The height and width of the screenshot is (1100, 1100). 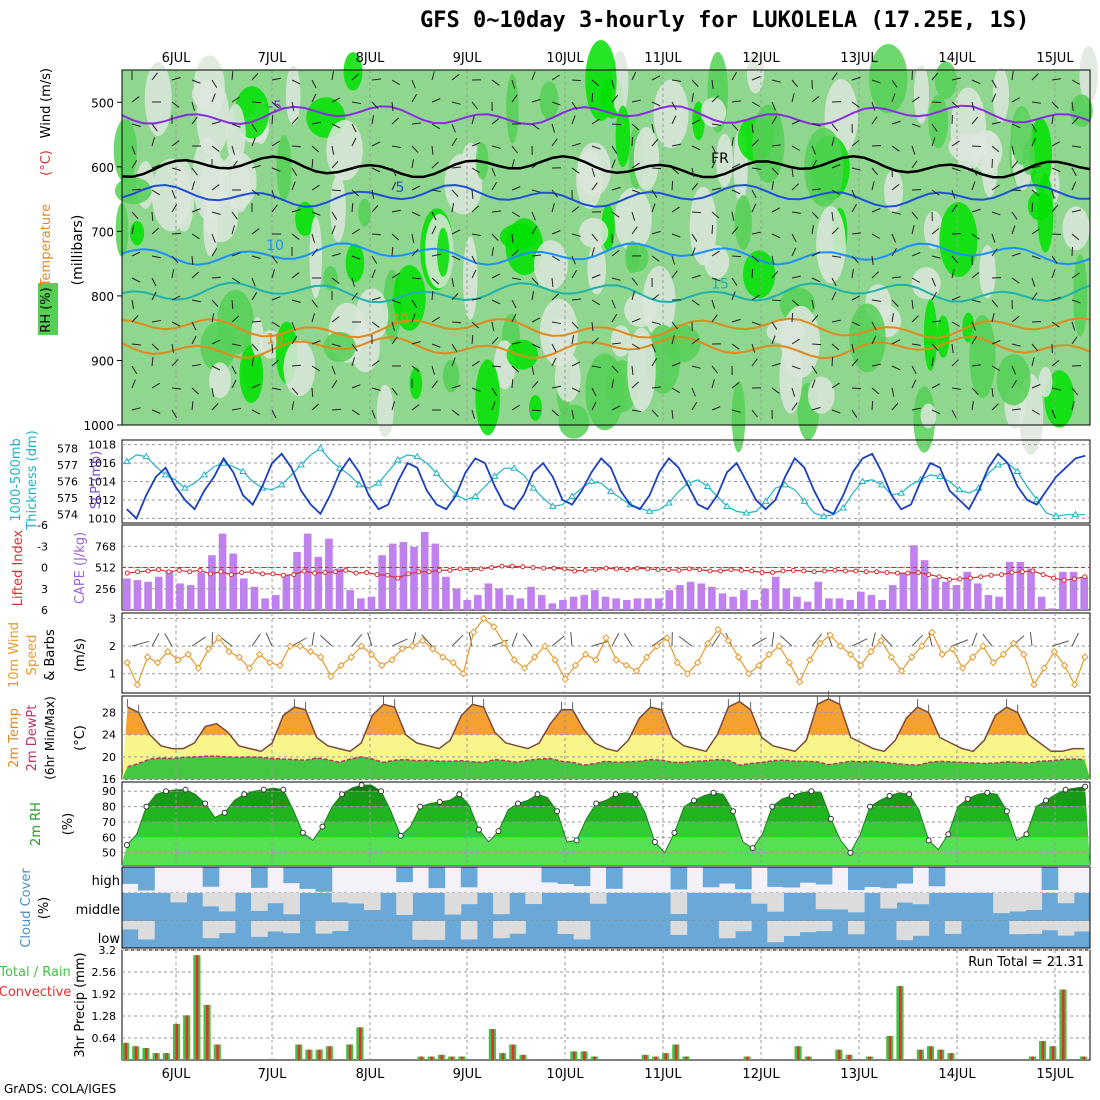 What do you see at coordinates (606, 482) in the screenshot?
I see `series-line` at bounding box center [606, 482].